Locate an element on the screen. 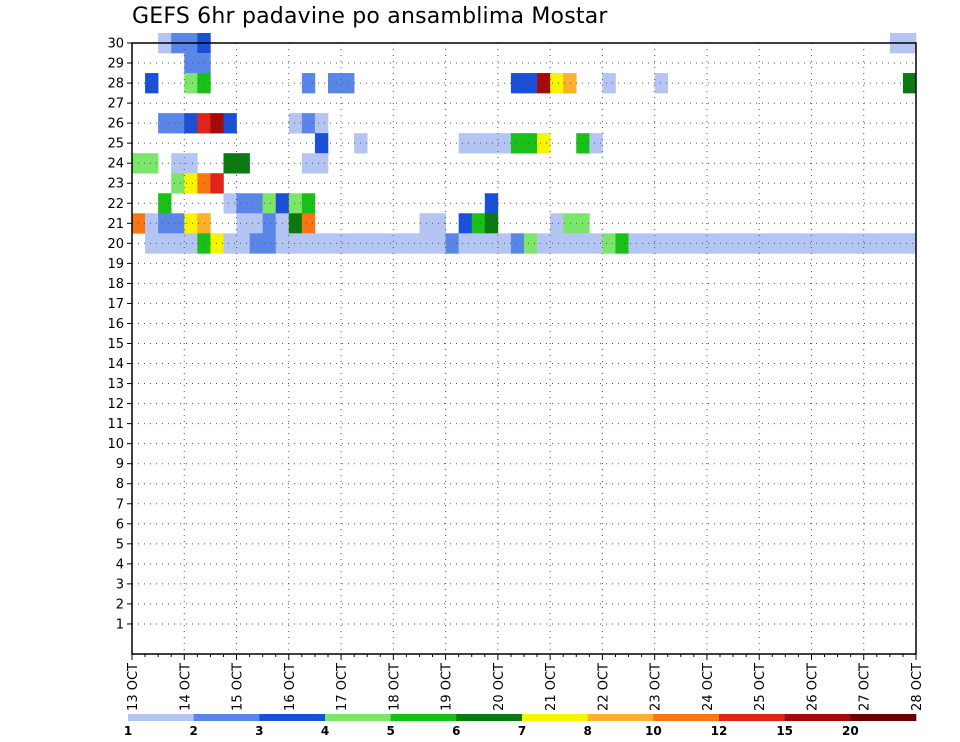 This screenshot has height=742, width=960. colorbar-label: 6 is located at coordinates (456, 731).